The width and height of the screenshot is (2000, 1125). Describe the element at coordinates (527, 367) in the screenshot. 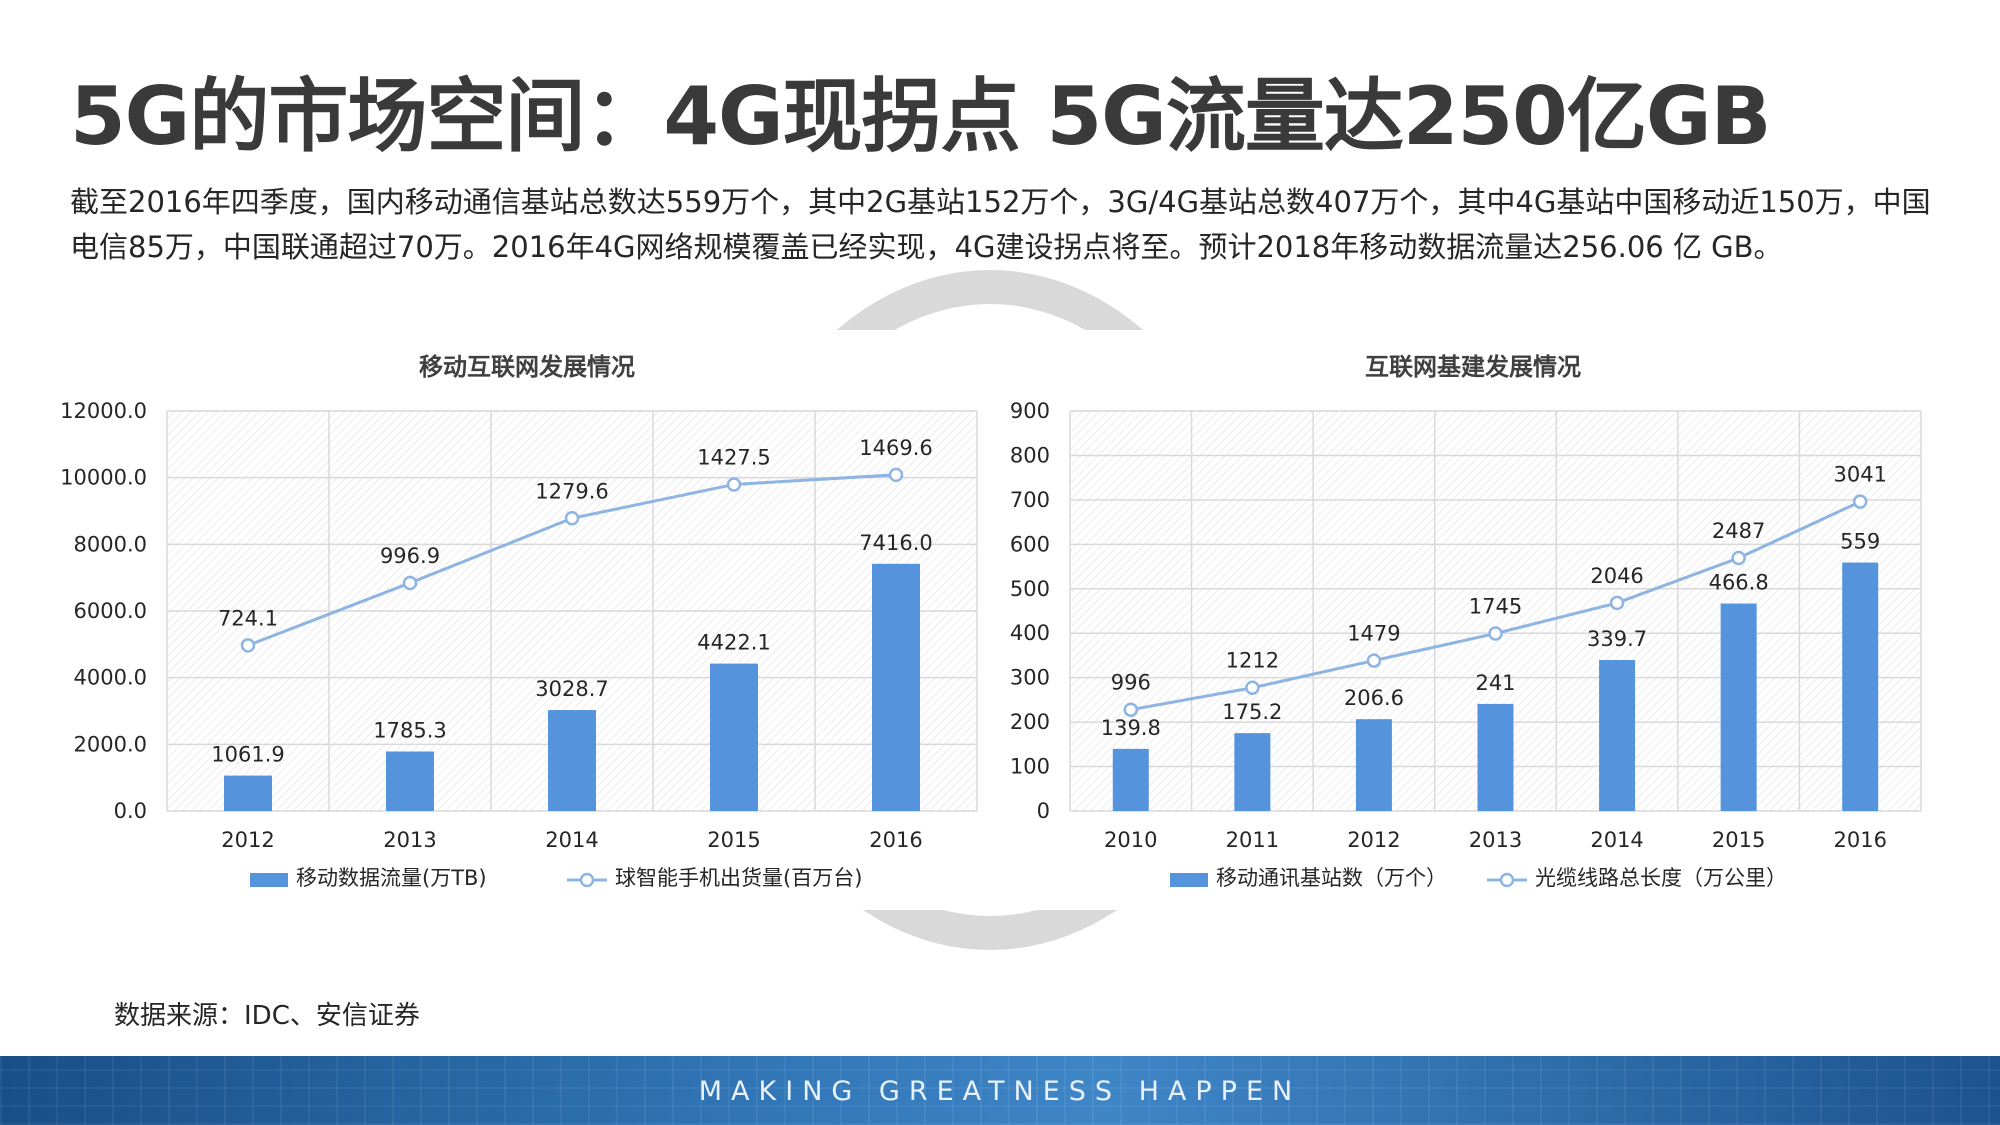

I see `chart-title: 移动互联网发展情况` at that location.